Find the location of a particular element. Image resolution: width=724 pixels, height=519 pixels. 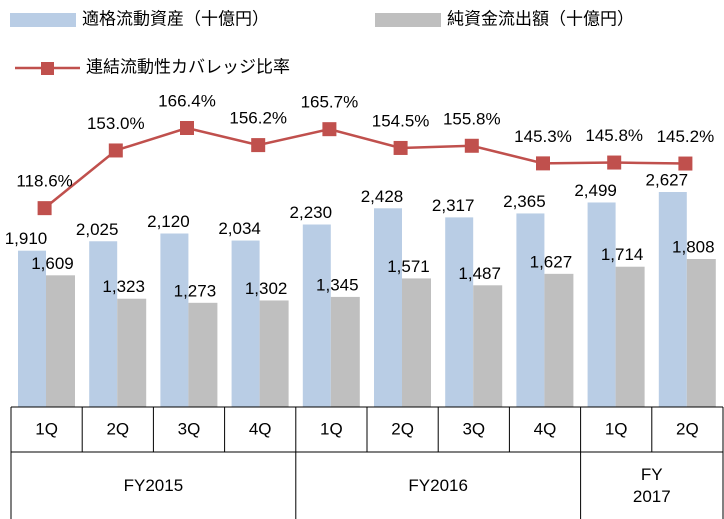

bar-value-label: 2,230 is located at coordinates (311, 212).